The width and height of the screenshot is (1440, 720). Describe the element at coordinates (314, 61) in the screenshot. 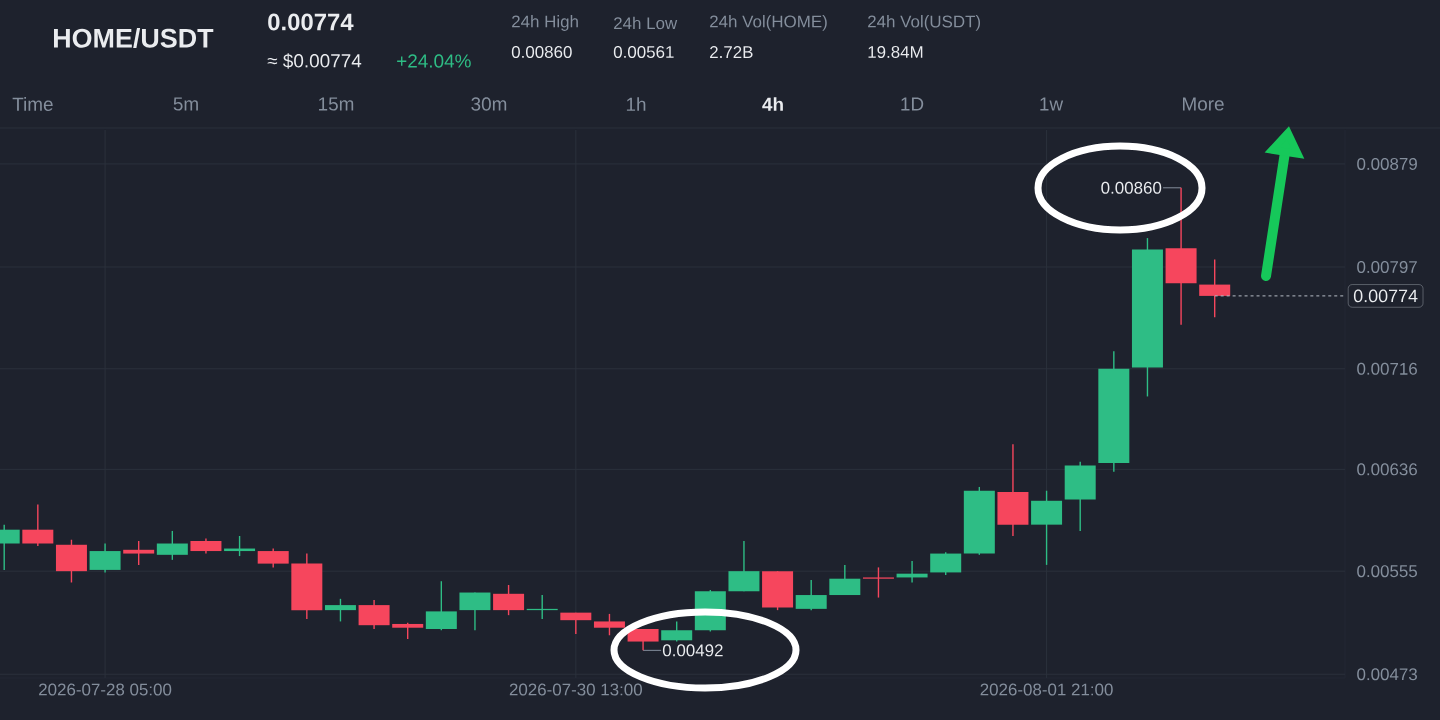

I see `text: ≈ $0.00774` at that location.